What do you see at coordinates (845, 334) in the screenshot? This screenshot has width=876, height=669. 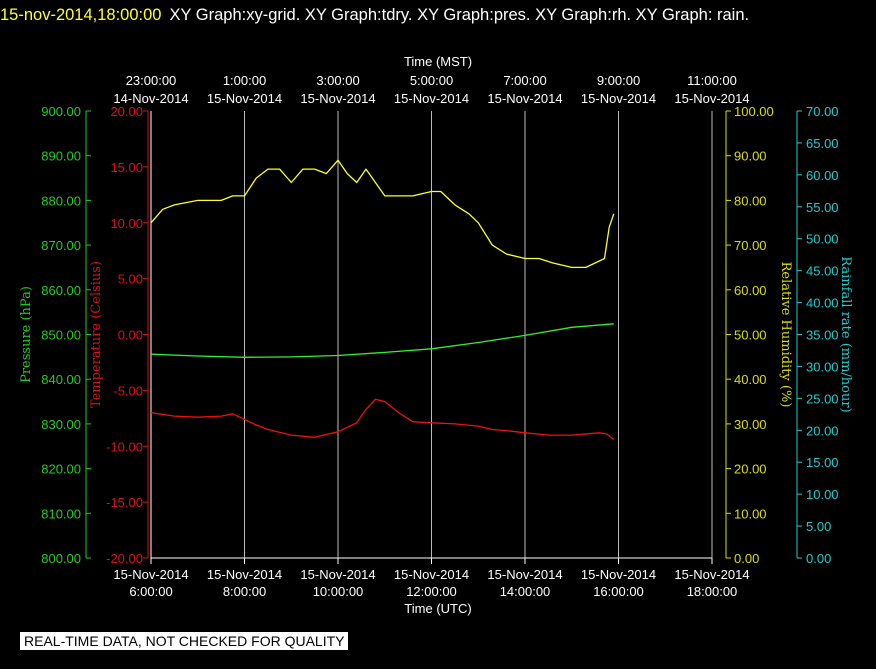 I see `rainfall-axis-title: Rainfall rate (mm/hour)` at bounding box center [845, 334].